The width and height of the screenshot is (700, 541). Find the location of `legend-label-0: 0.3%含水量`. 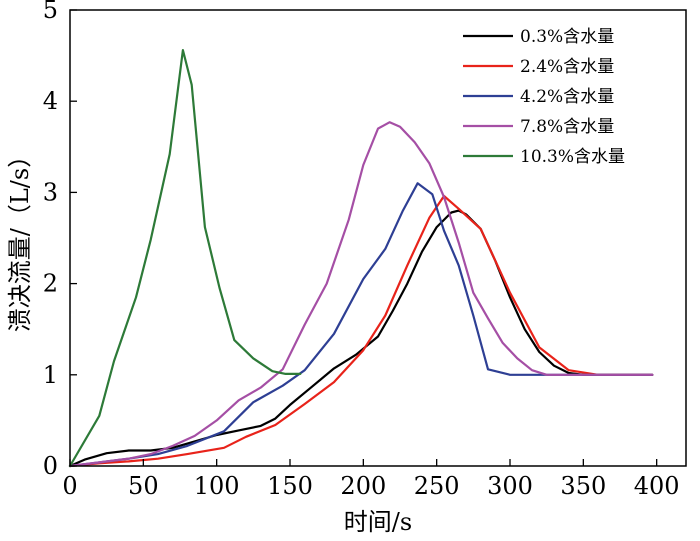

legend-label-0: 0.3%含水量 is located at coordinates (567, 37).